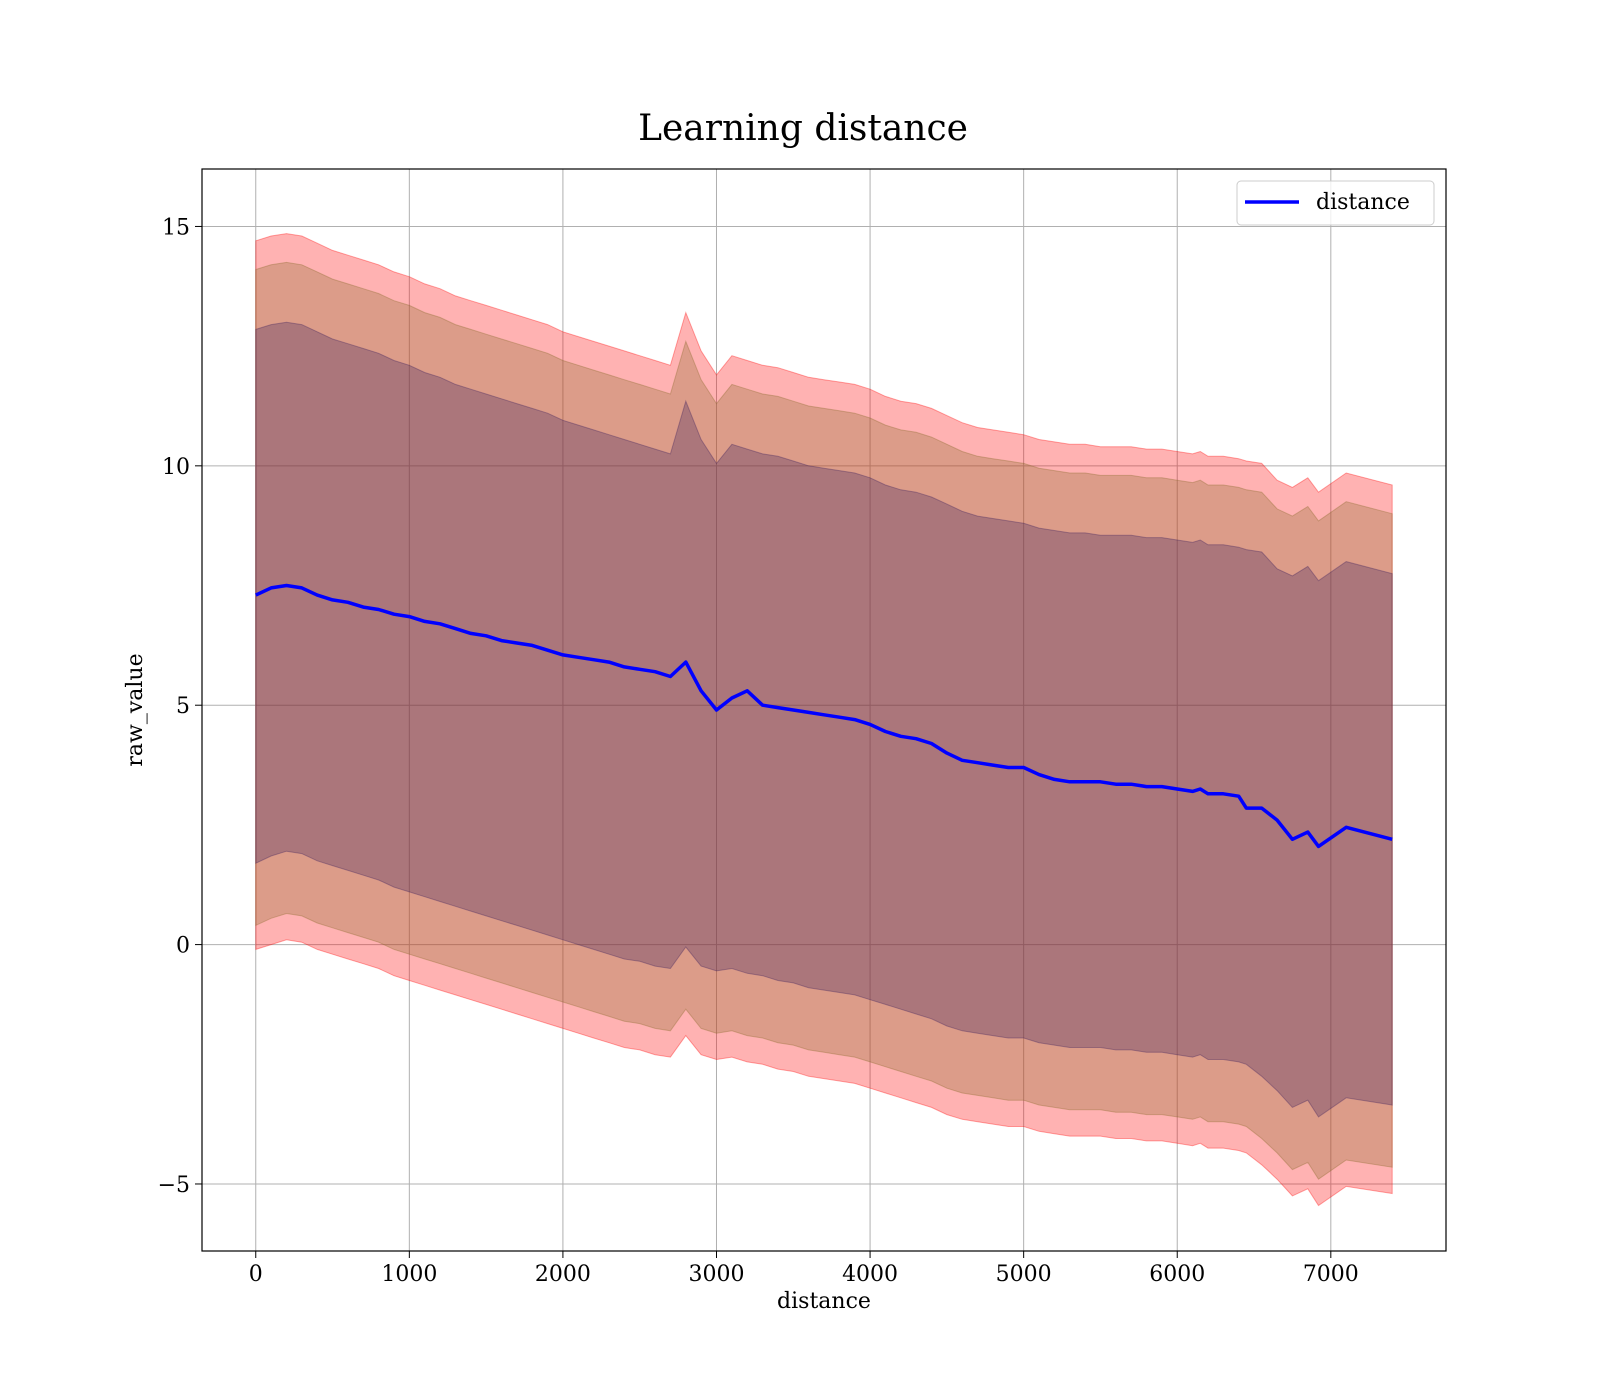  I want to click on y-axis-label: raw_value, so click(135, 709).